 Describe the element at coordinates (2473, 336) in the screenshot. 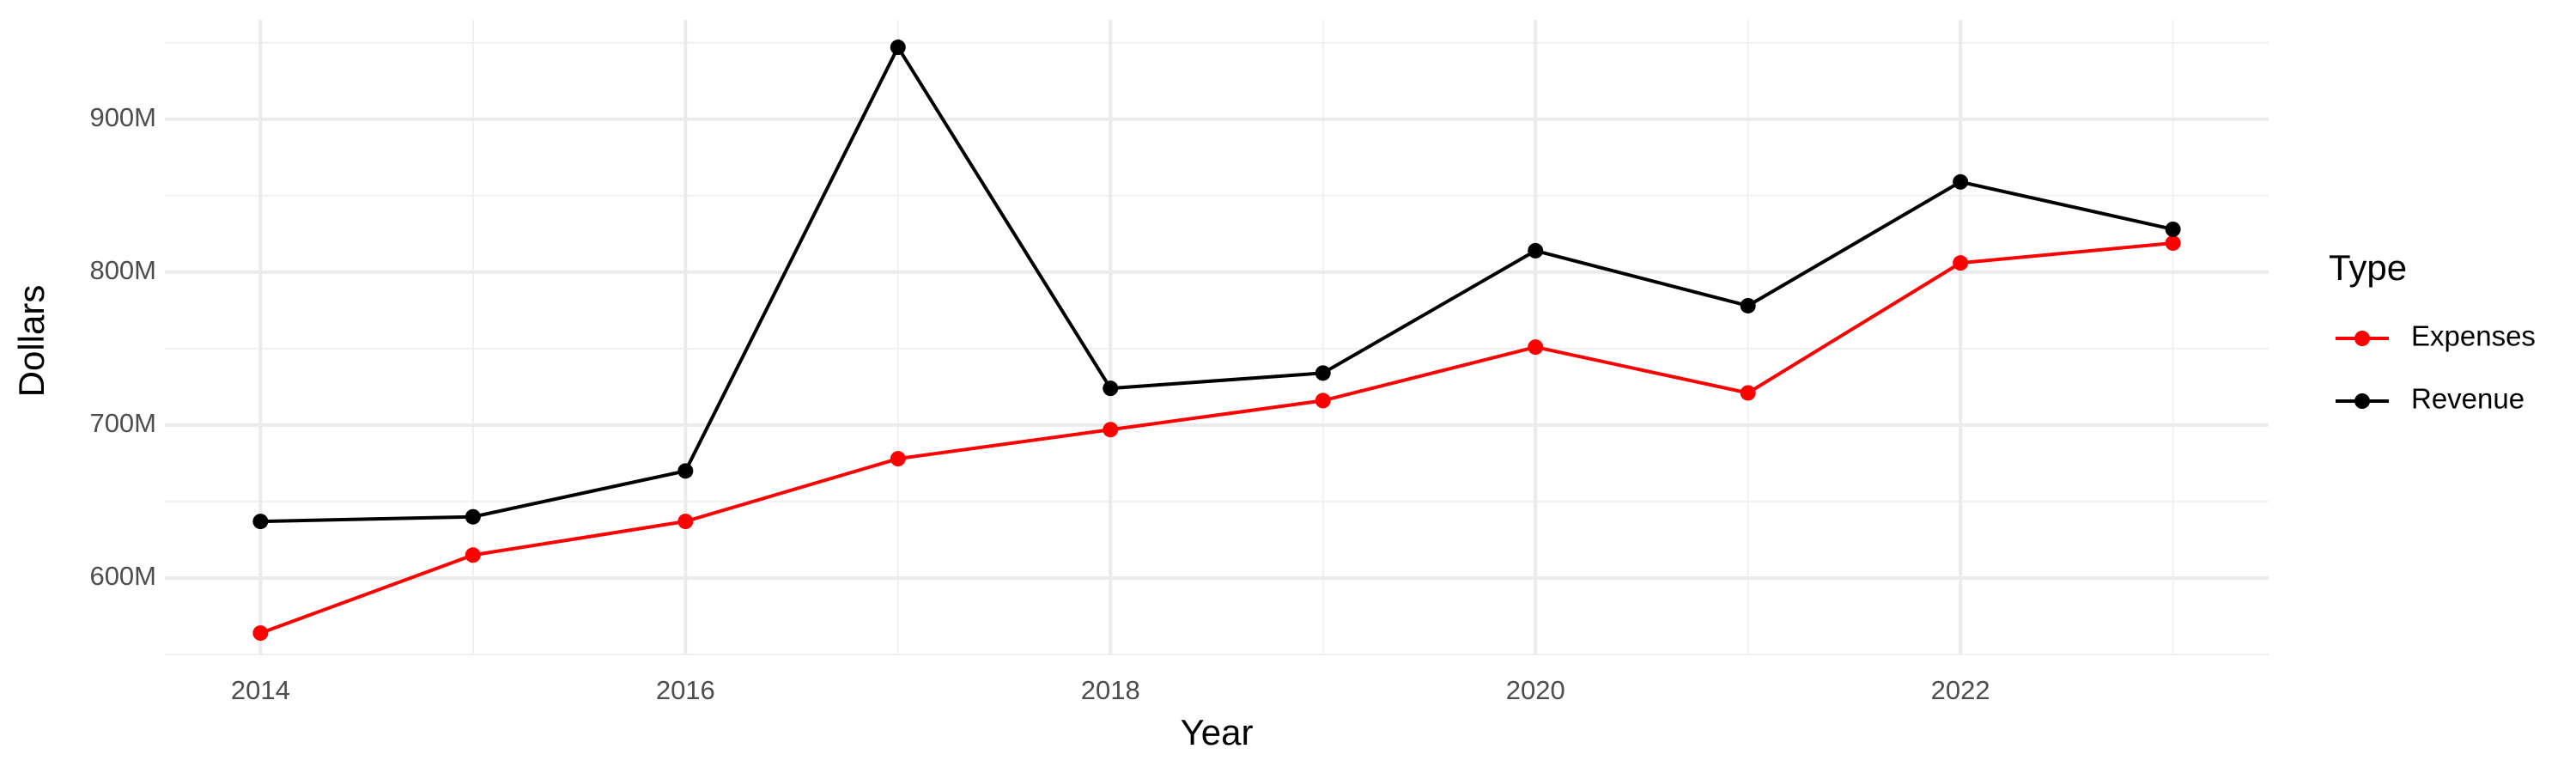

I see `legend-label: Expenses` at that location.